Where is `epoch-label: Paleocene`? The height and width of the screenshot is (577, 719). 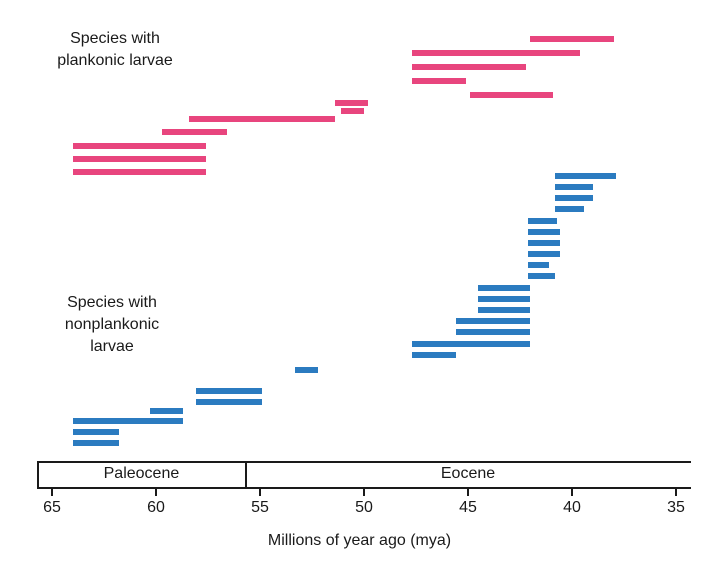 epoch-label: Paleocene is located at coordinates (141, 473).